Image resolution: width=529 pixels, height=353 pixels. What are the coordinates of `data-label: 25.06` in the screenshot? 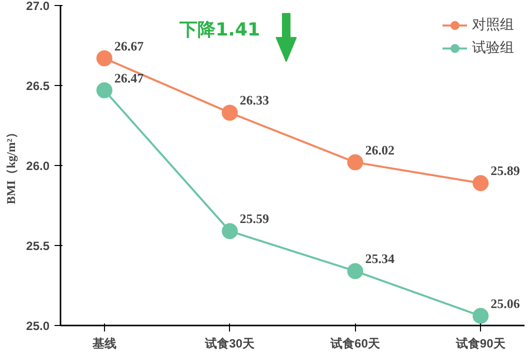 It's located at (505, 303).